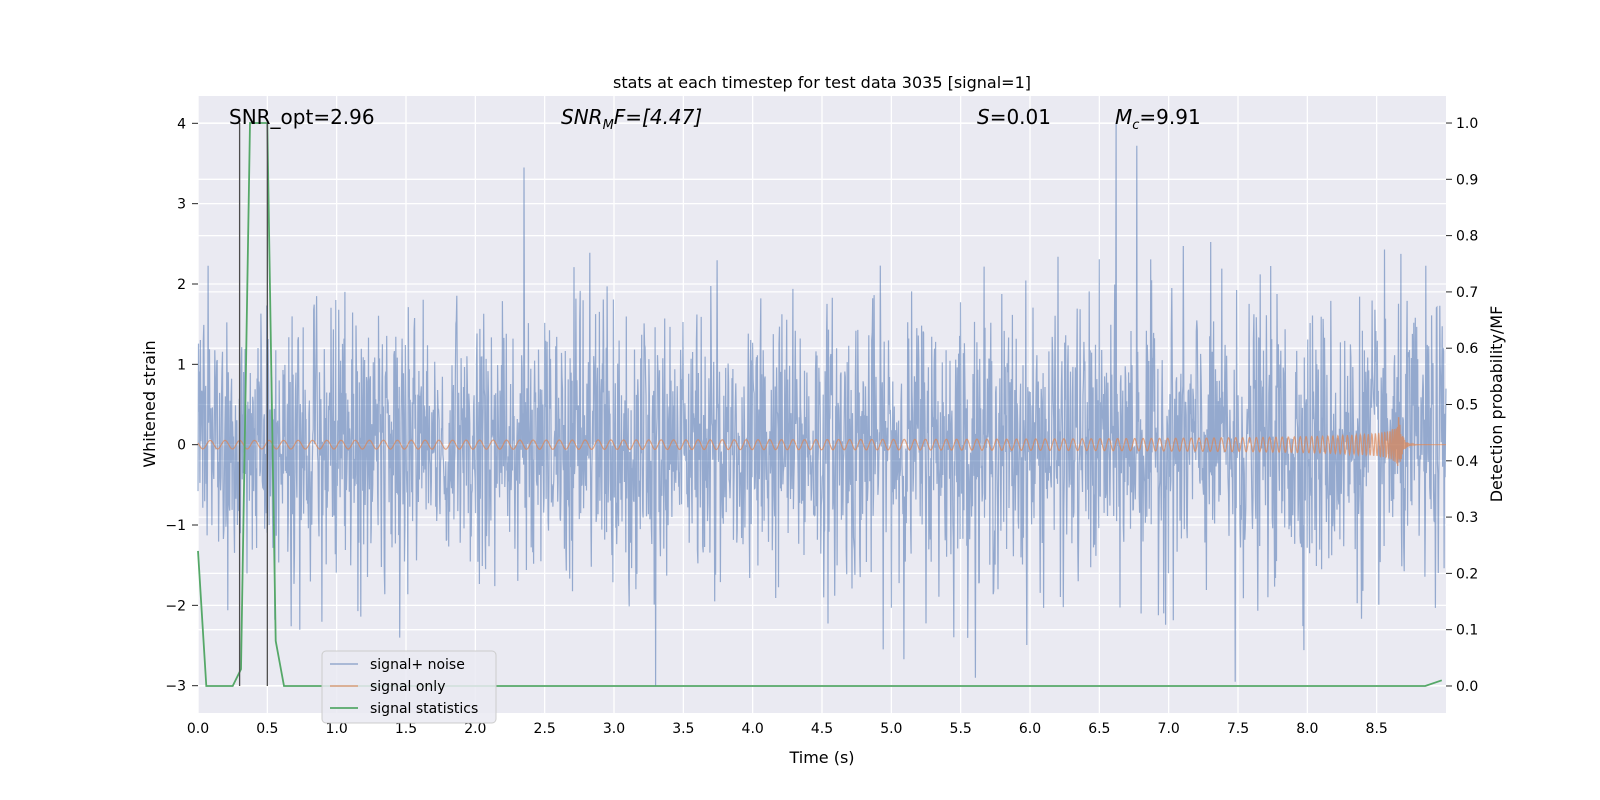 Image resolution: width=1600 pixels, height=800 pixels. I want to click on y-right-tick-label: 0.2, so click(1467, 574).